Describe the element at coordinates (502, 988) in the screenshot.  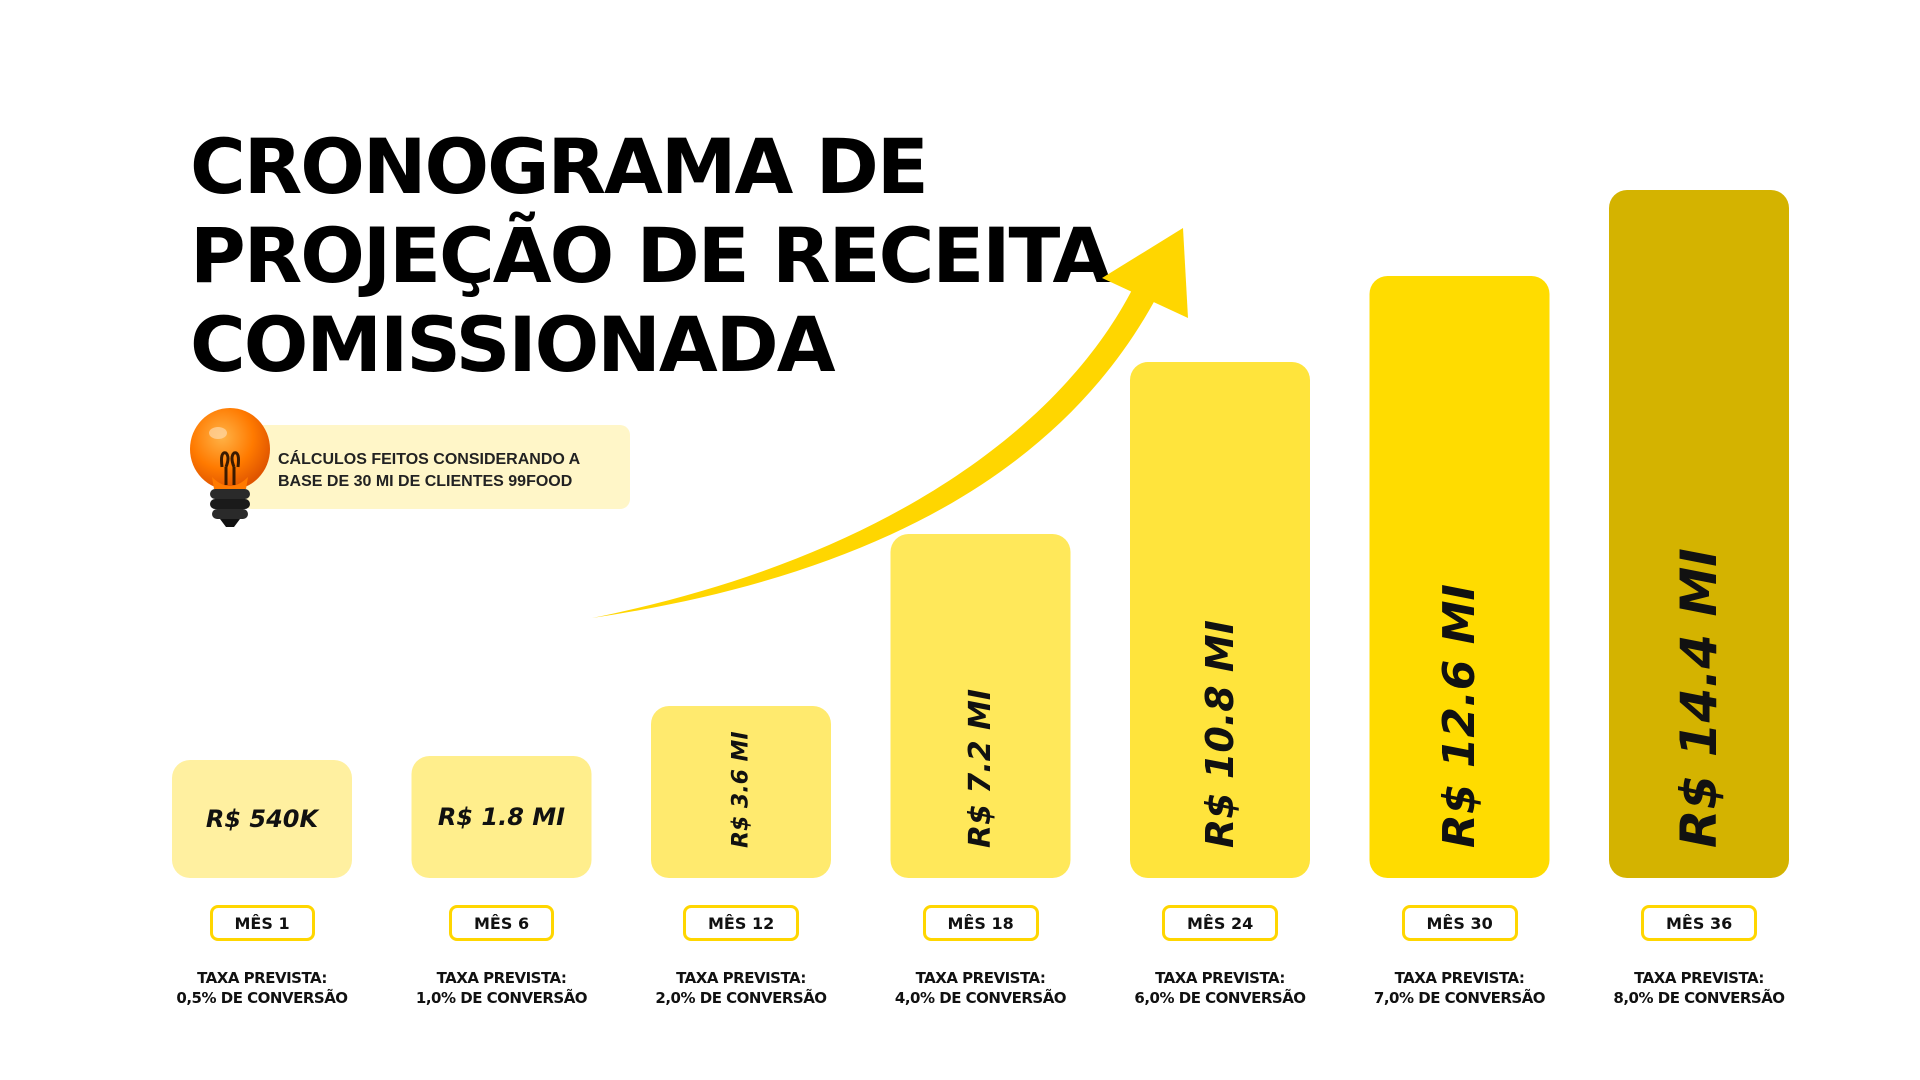
I see `conversion-rate-2: TAXA PREVISTA: 1,0% DE CONVERSÃO` at that location.